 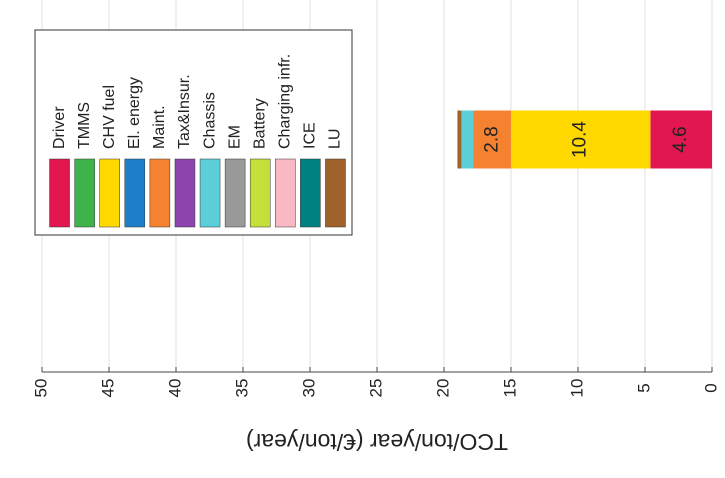 What do you see at coordinates (184, 111) in the screenshot?
I see `legend-label: Tax&Insur.` at bounding box center [184, 111].